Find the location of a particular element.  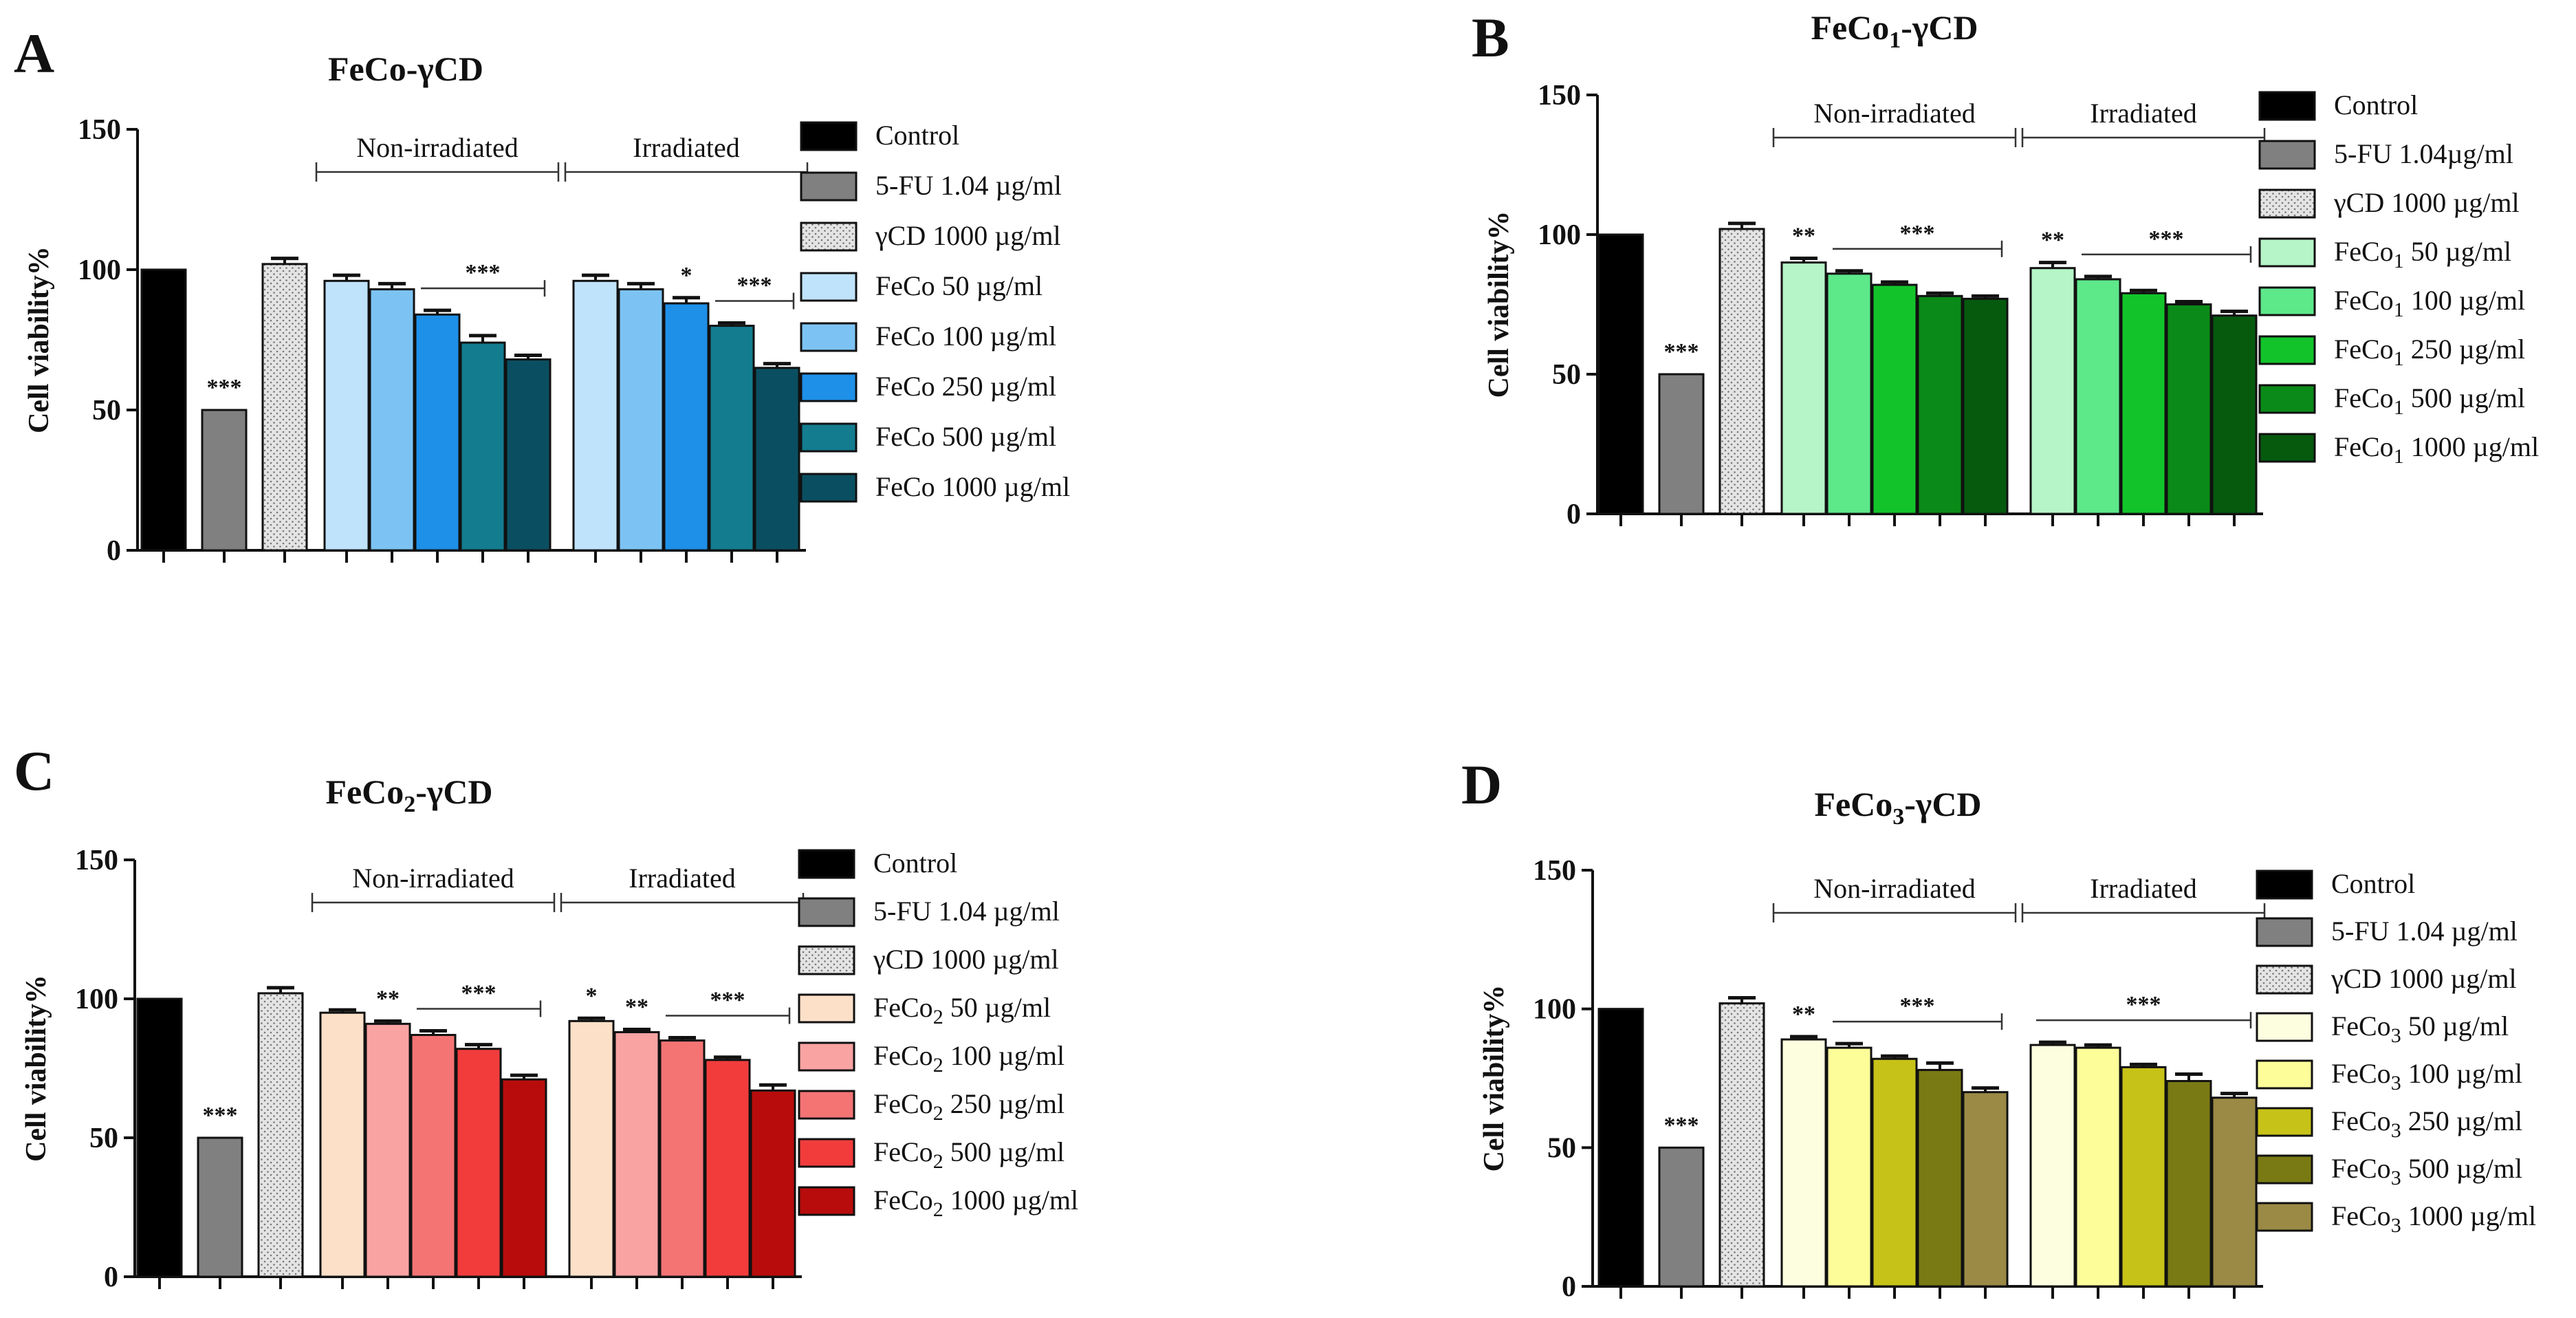

legend-label: FeCo 1000 µg/ml is located at coordinates (972, 487).